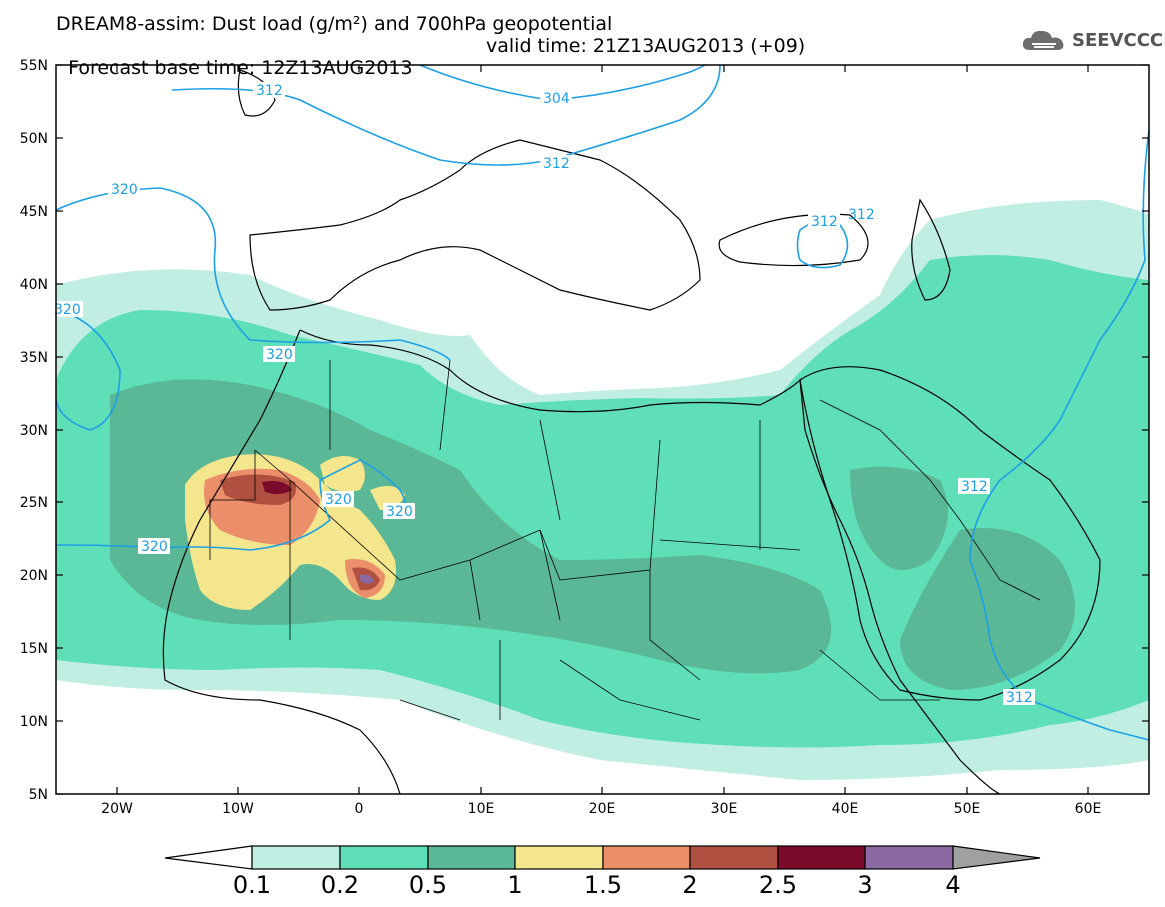  What do you see at coordinates (1118, 40) in the screenshot?
I see `logo-text: SEEVCCC` at bounding box center [1118, 40].